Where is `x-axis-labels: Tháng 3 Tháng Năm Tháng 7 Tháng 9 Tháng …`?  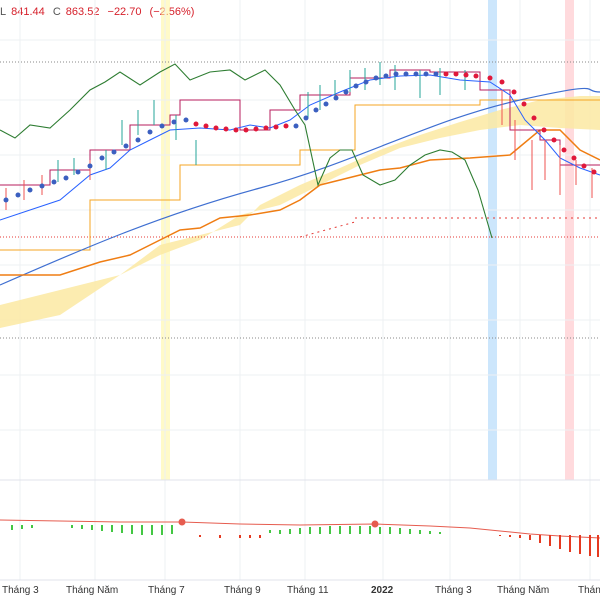 x-axis-labels: Tháng 3 Tháng Năm Tháng 7 Tháng 9 Tháng … is located at coordinates (301, 590).